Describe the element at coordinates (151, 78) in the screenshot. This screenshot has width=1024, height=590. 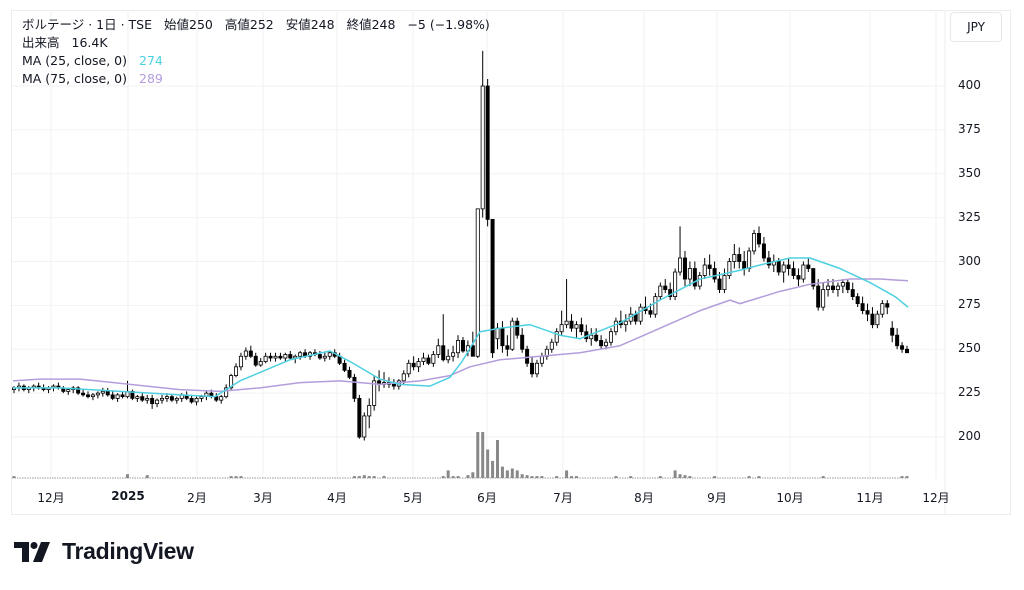
I see `ma75-value: 289` at that location.